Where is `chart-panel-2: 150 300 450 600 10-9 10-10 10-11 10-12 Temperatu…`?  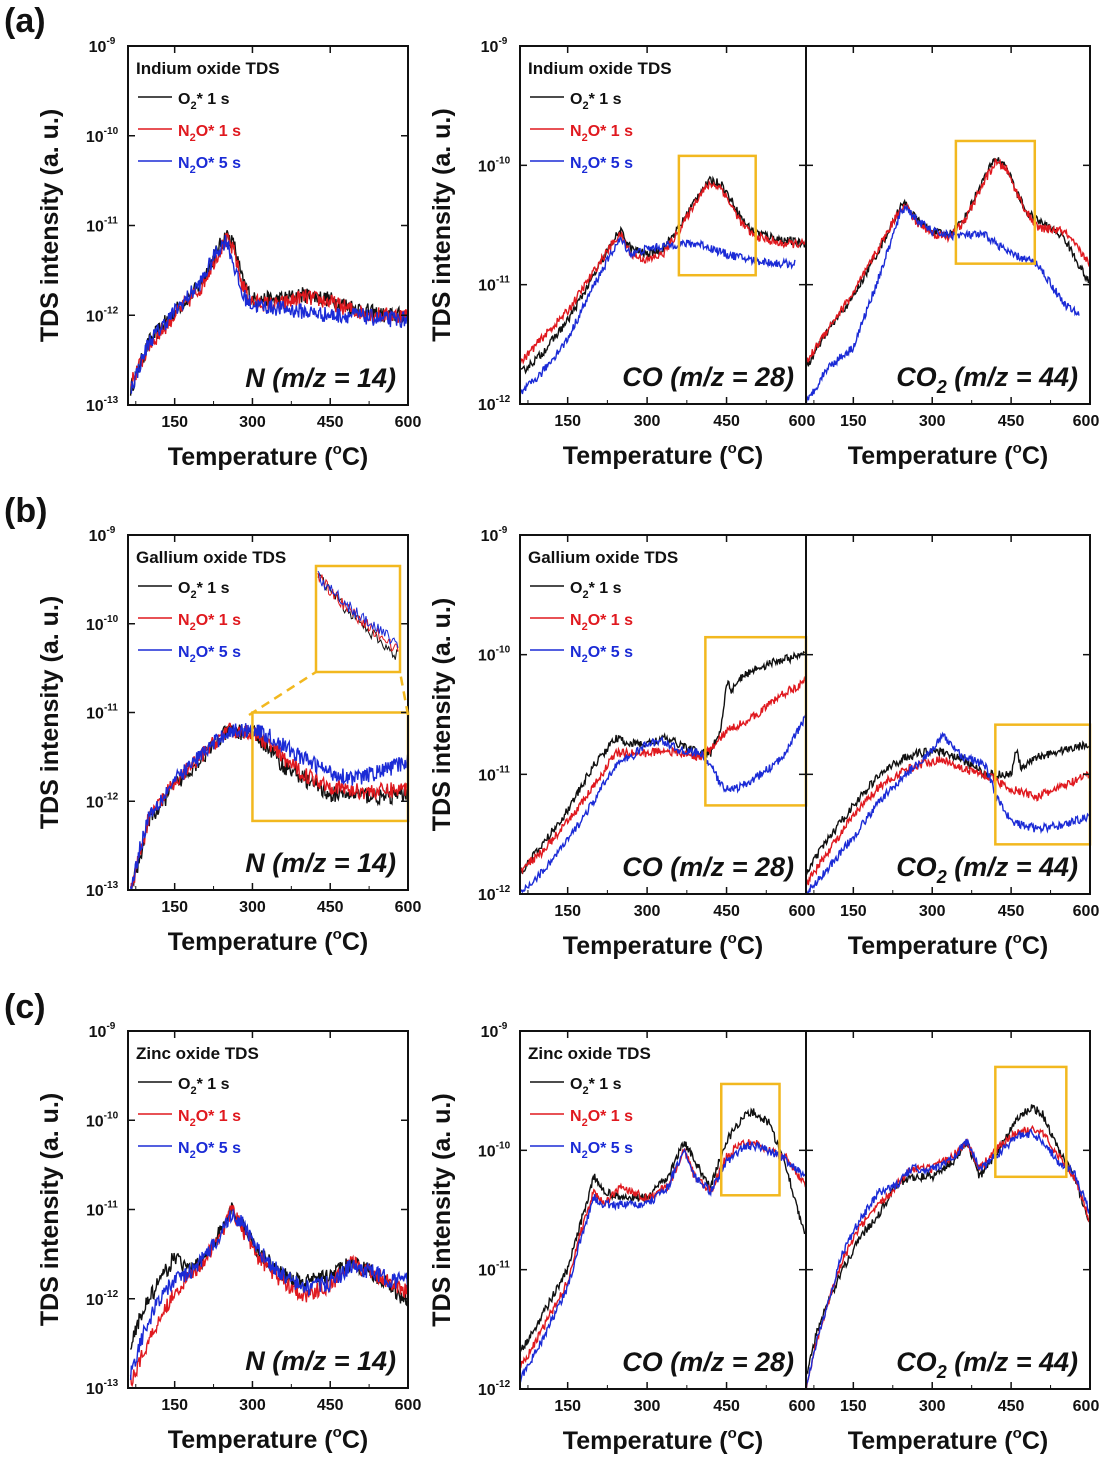 chart-panel-2: 150 300 450 600 10-9 10-10 10-11 10-12 Temperatu… is located at coordinates (621, 253).